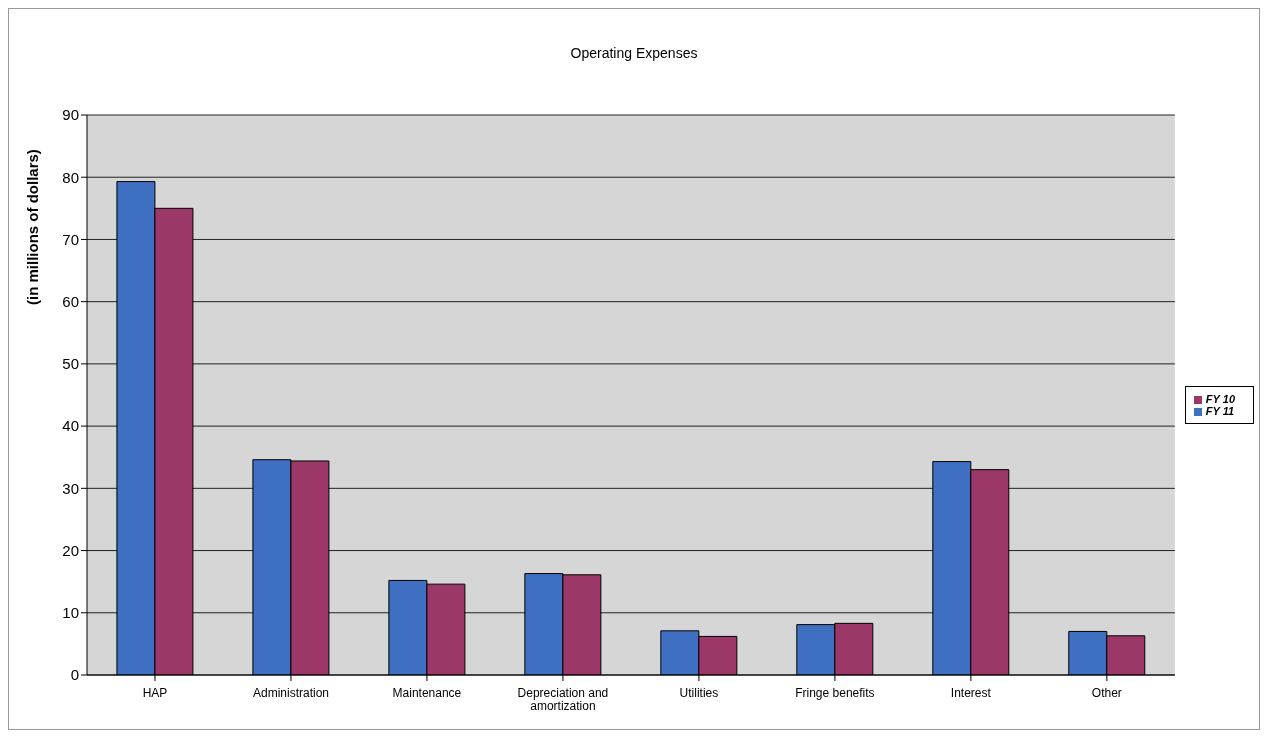 The height and width of the screenshot is (738, 1266). Describe the element at coordinates (563, 699) in the screenshot. I see `x-tick-label: Depreciation and amortization` at that location.